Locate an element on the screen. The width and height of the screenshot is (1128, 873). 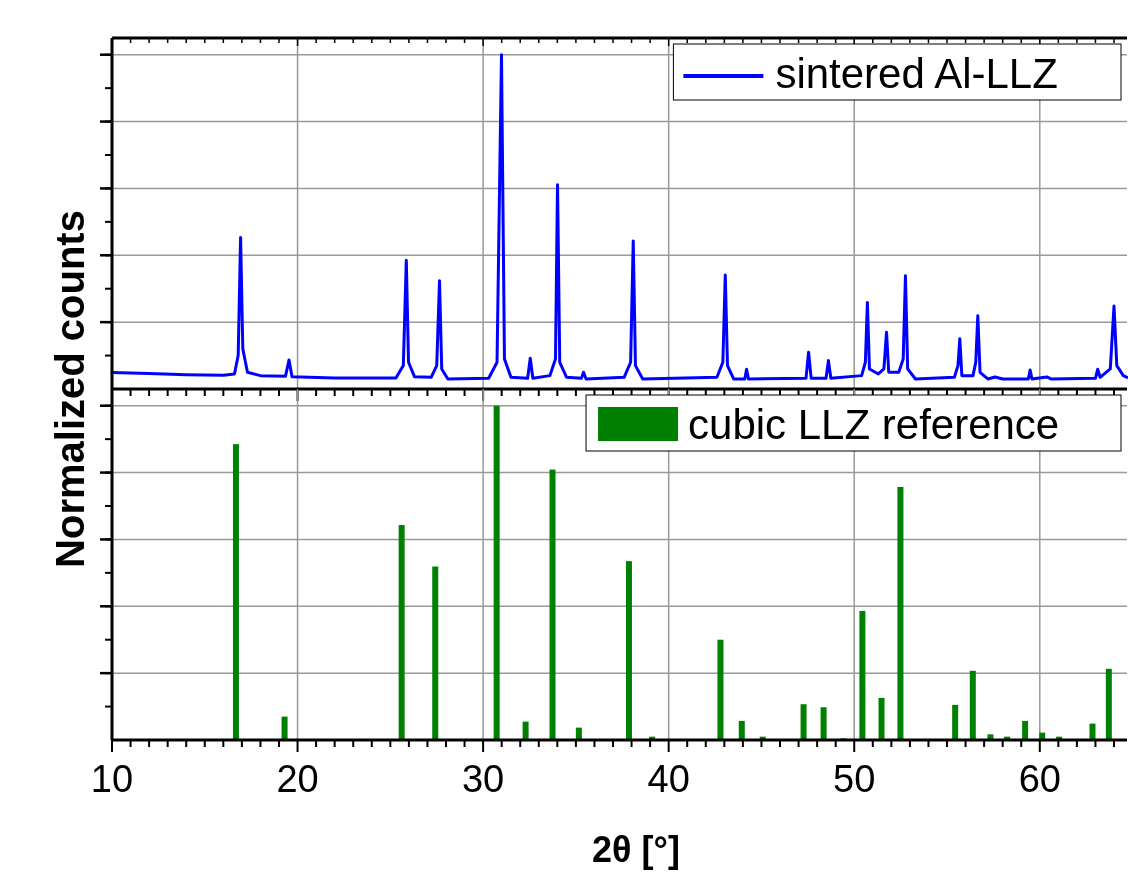
x-tick-label: 40 is located at coordinates (668, 779).